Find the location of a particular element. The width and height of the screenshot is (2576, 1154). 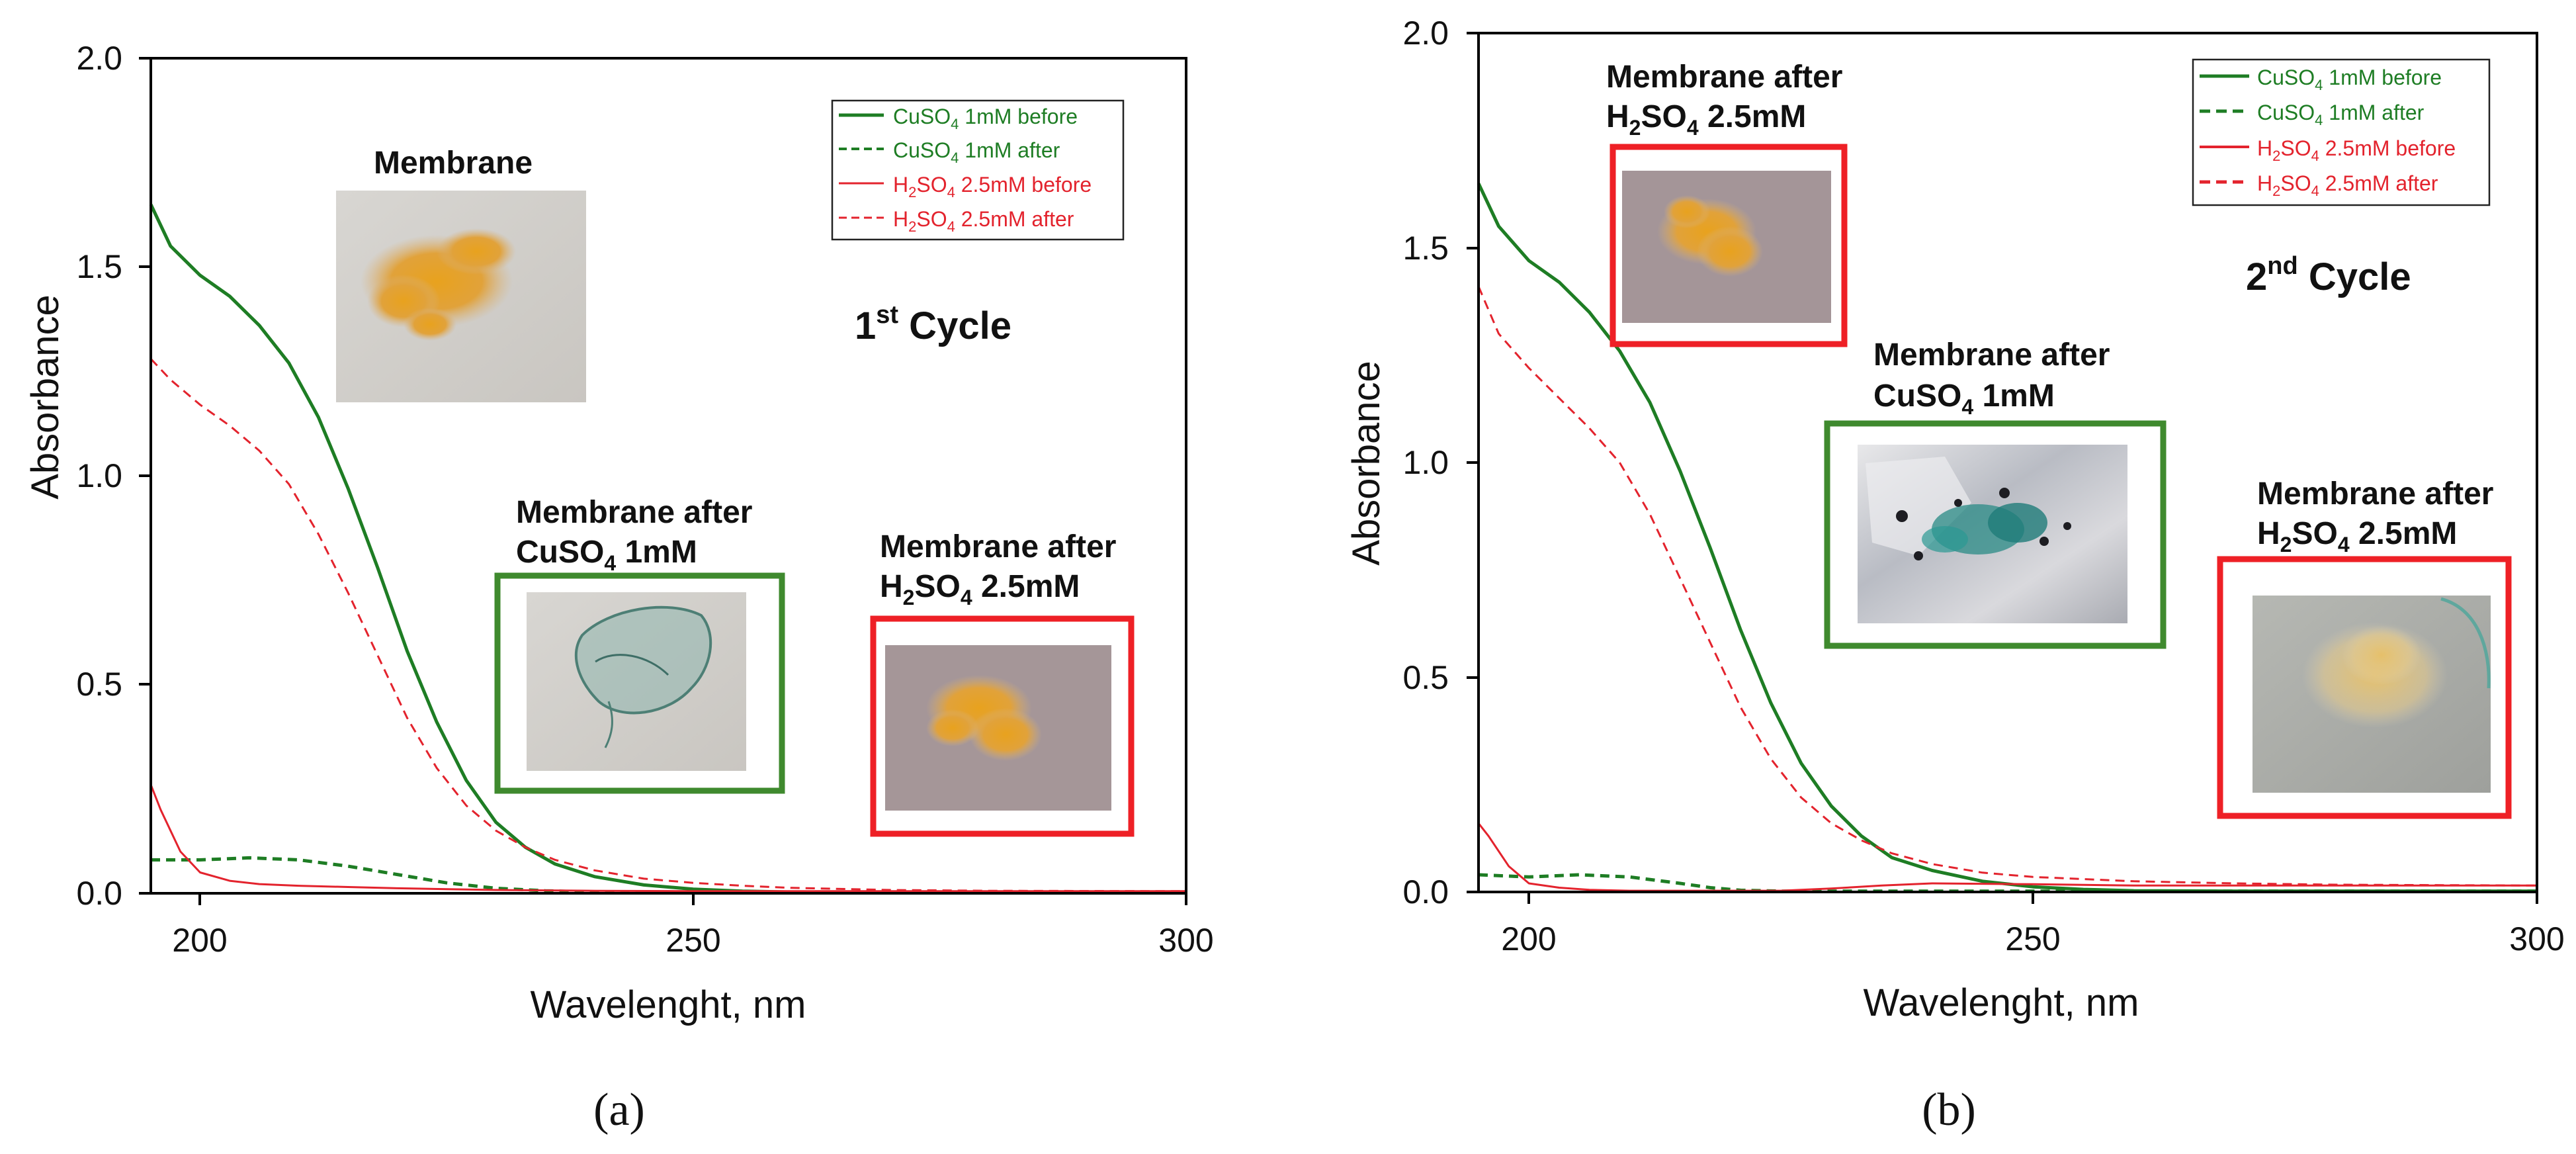

cycle-label: 1st Cycle is located at coordinates (933, 324).